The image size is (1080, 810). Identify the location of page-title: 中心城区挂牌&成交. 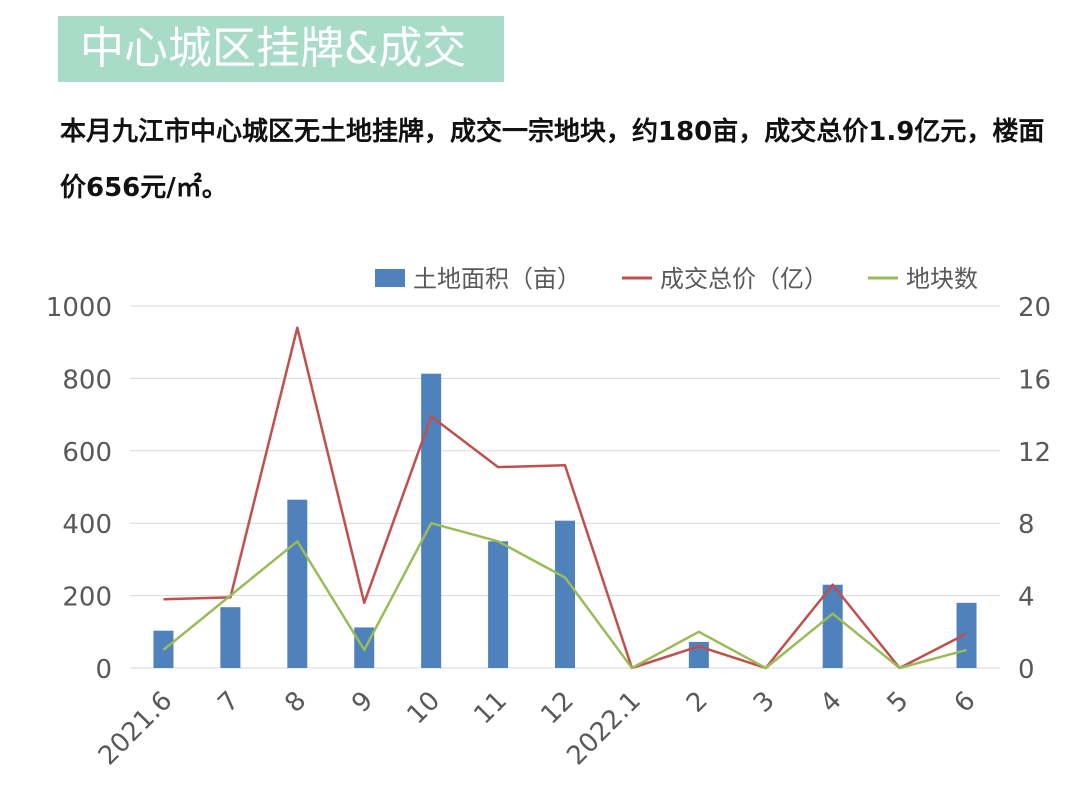
(273, 48).